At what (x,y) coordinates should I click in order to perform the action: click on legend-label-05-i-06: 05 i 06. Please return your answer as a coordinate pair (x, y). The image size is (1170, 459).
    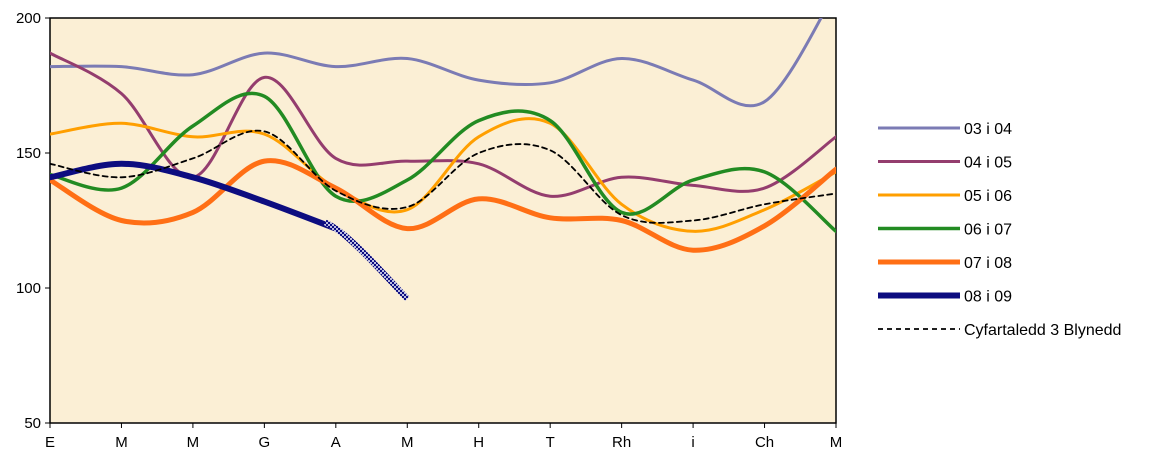
    Looking at the image, I should click on (988, 196).